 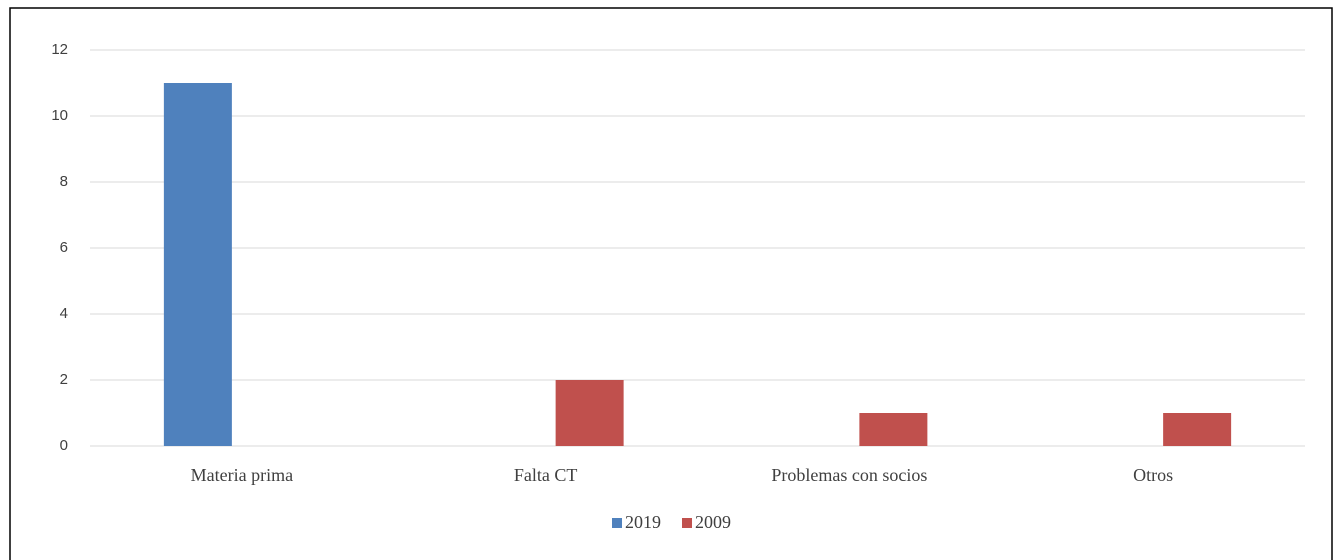 I want to click on legend-label: 2019, so click(x=643, y=522).